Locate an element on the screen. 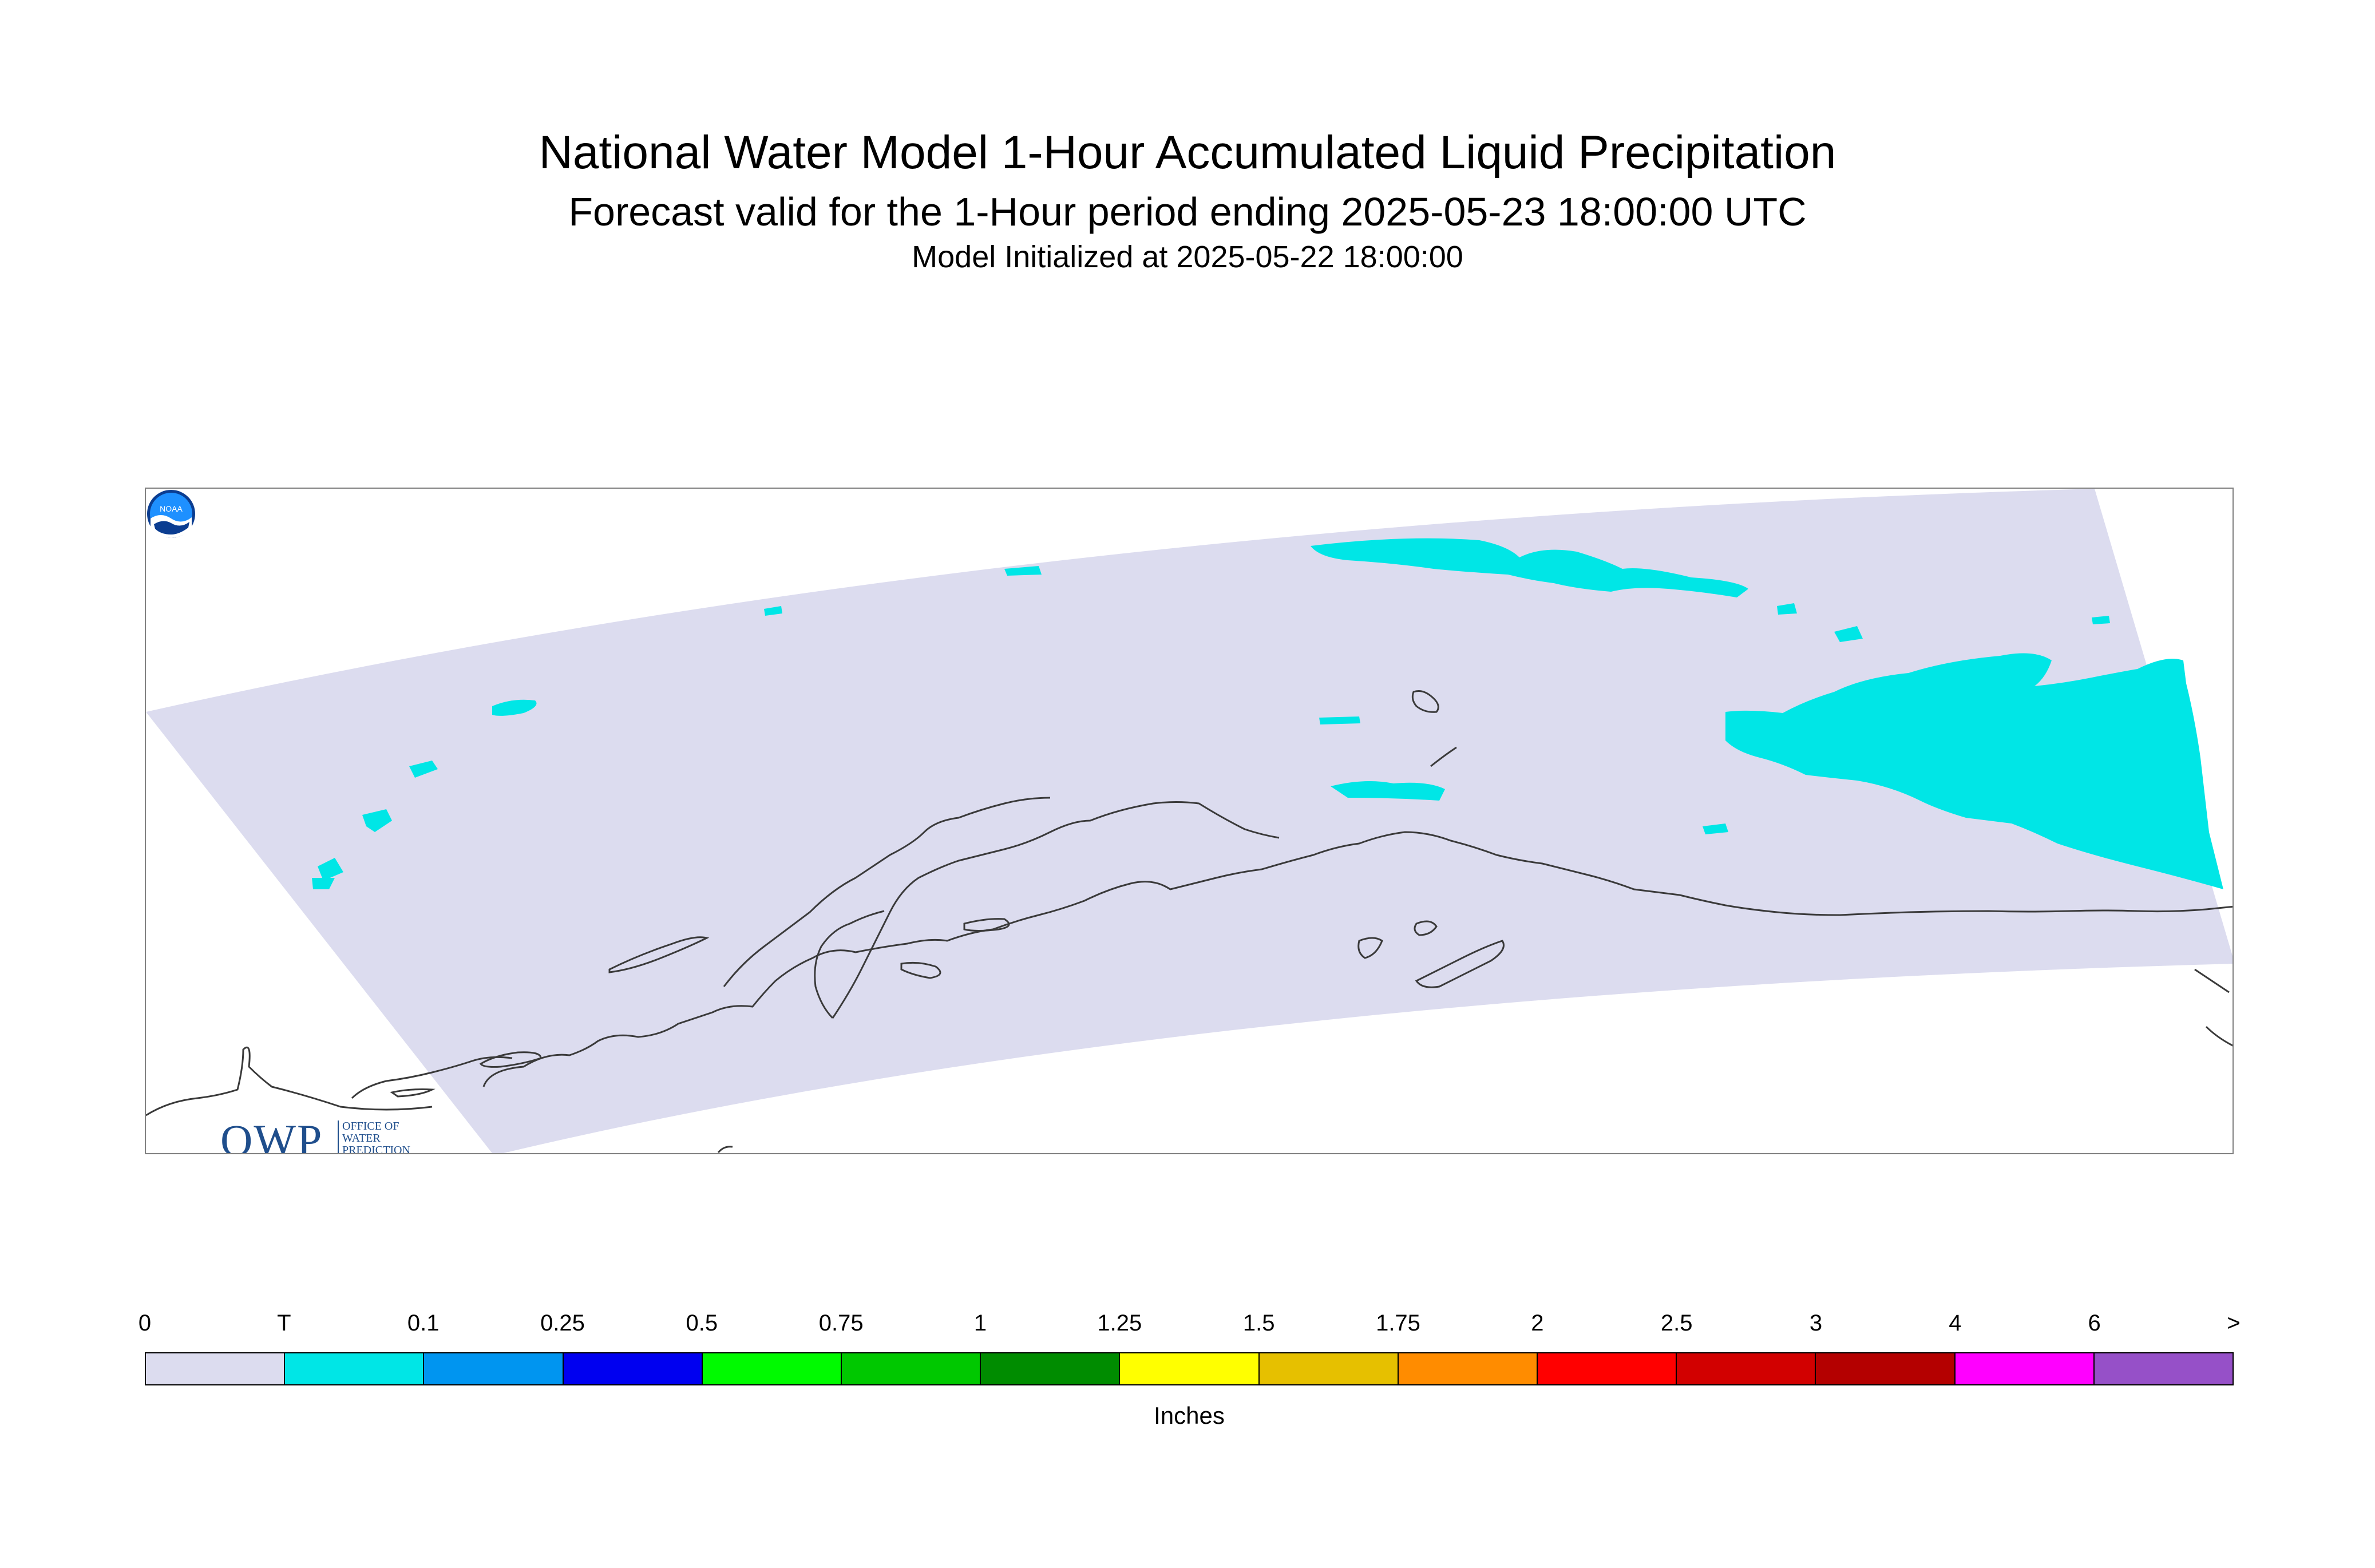 The width and height of the screenshot is (2375, 1568). model-init-subtitle: Model Initialized at 2025-05-22 18:00:00 is located at coordinates (1187, 257).